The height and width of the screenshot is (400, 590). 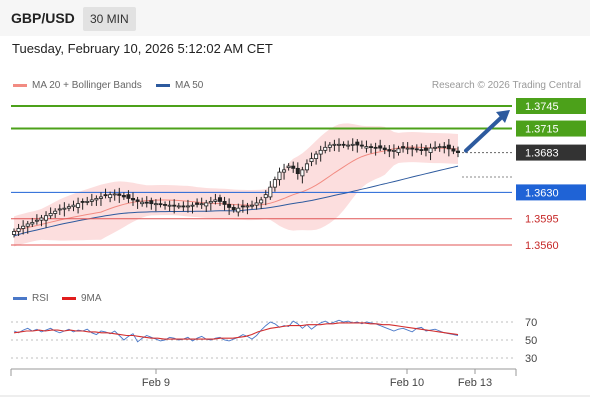 What do you see at coordinates (531, 323) in the screenshot?
I see `rsi-tick-70: 70` at bounding box center [531, 323].